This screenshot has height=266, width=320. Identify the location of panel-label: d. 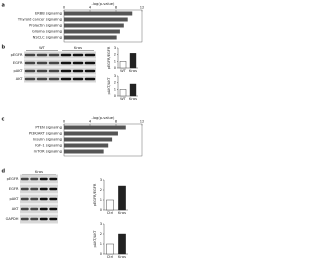
(4, 172).